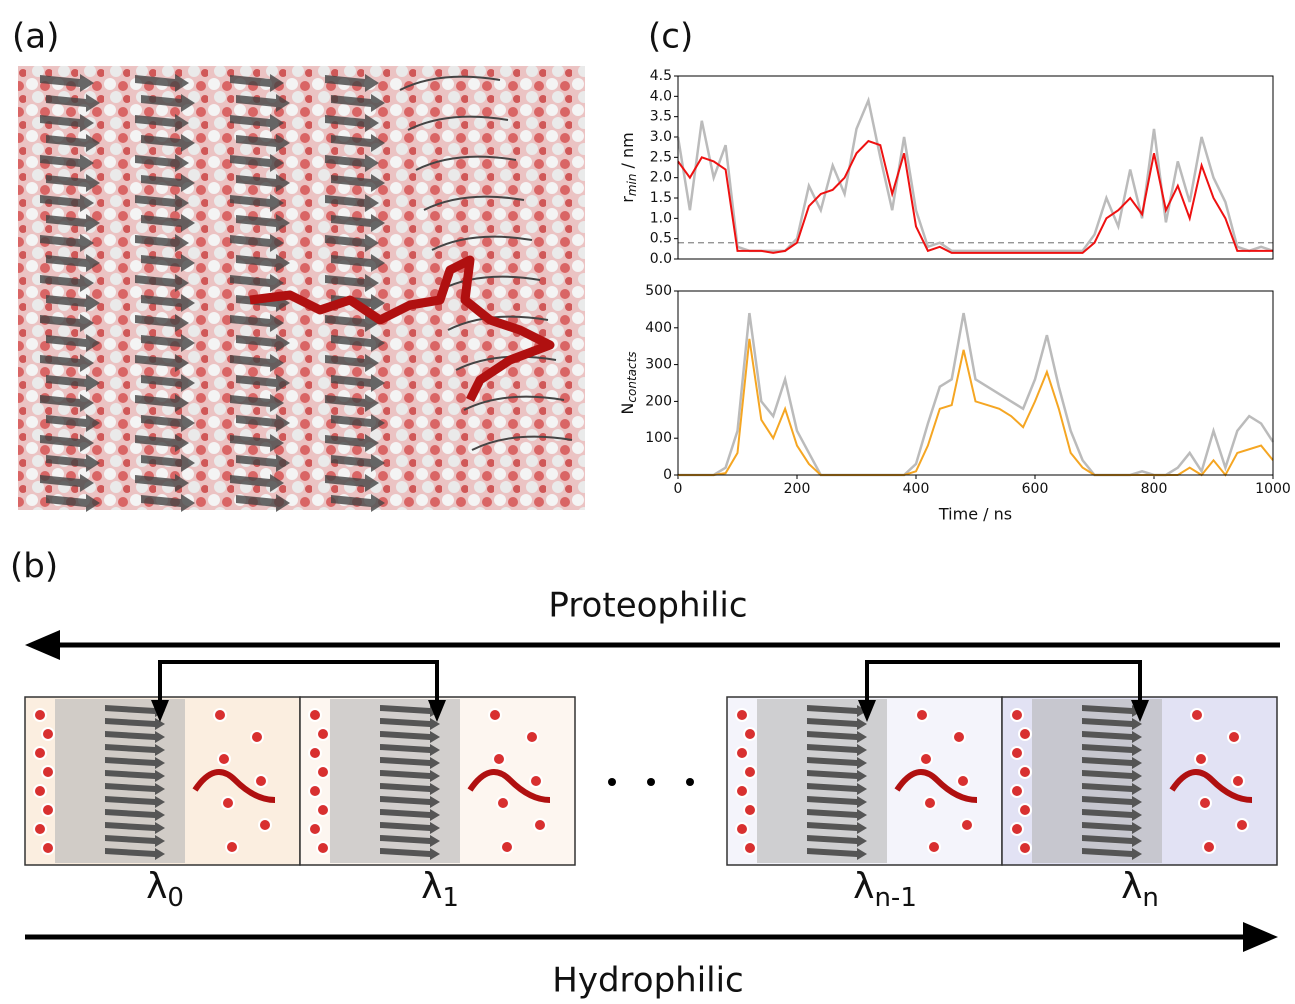  What do you see at coordinates (797, 489) in the screenshot?
I see `x-tick-label: 200` at bounding box center [797, 489].